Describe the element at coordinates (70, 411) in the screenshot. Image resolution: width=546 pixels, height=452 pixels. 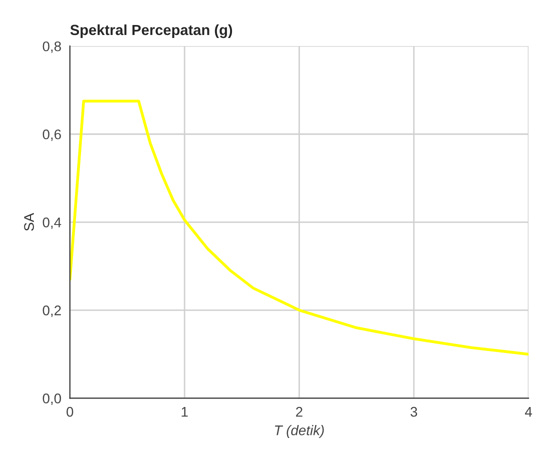
I see `x-tick-label: 0` at that location.